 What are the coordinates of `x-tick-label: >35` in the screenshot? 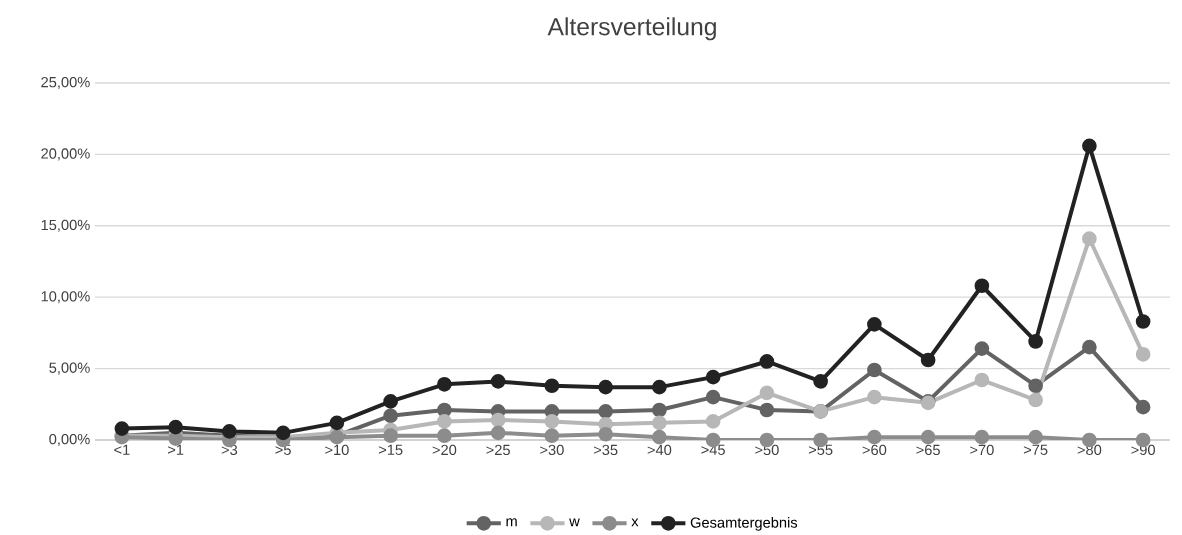 It's located at (605, 450).